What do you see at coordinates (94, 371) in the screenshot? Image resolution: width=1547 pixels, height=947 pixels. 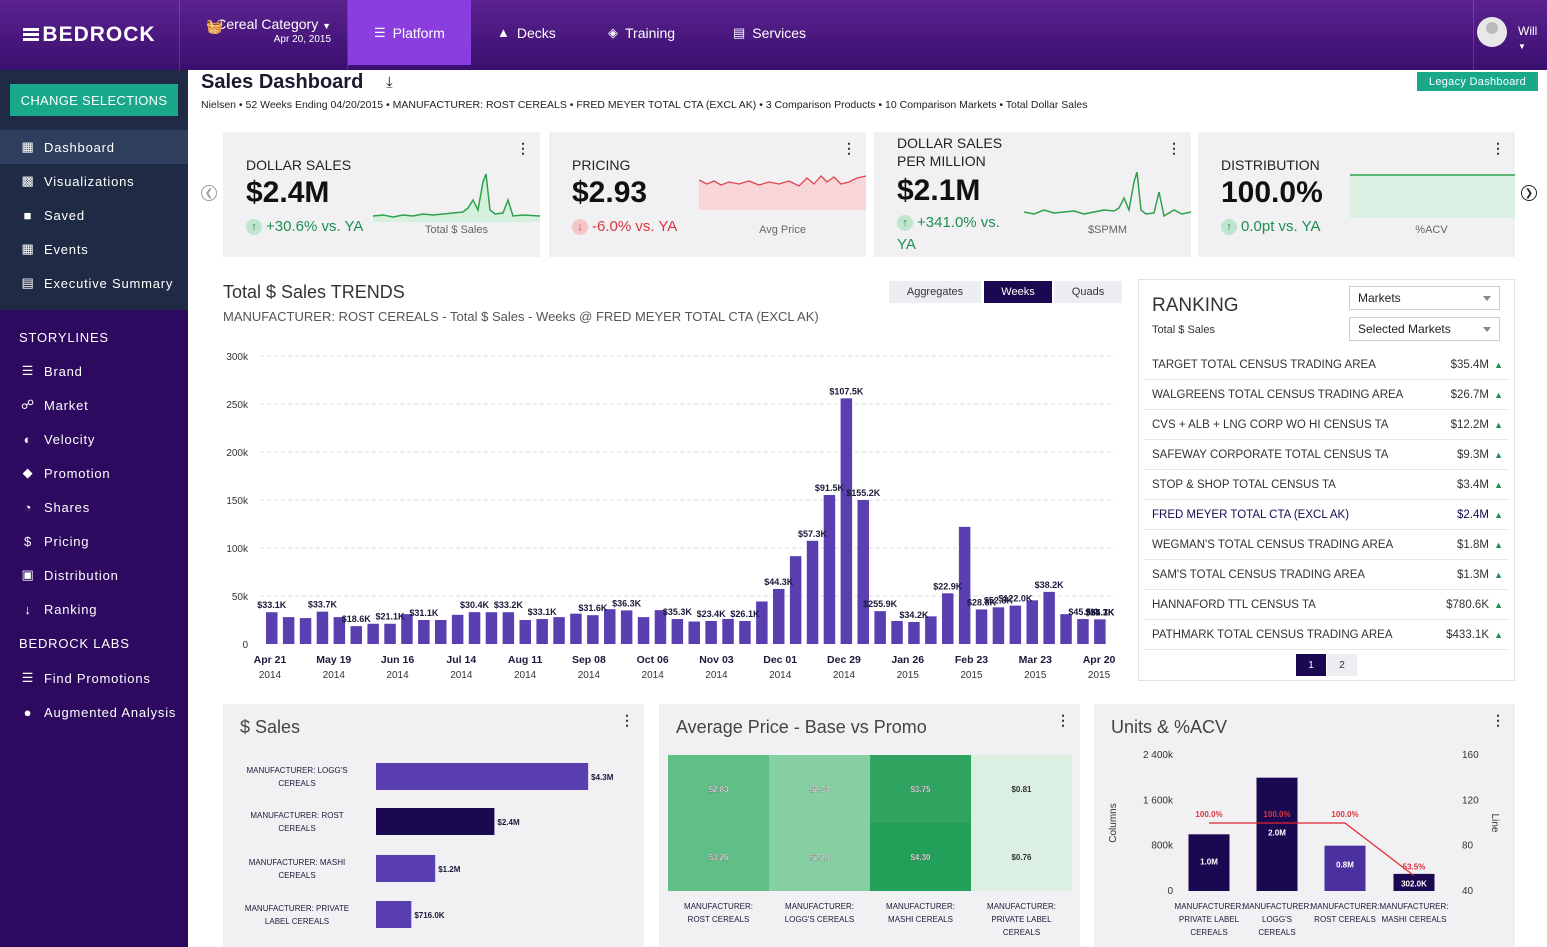 I see `sidebar-item-brand: ☰ Brand` at bounding box center [94, 371].